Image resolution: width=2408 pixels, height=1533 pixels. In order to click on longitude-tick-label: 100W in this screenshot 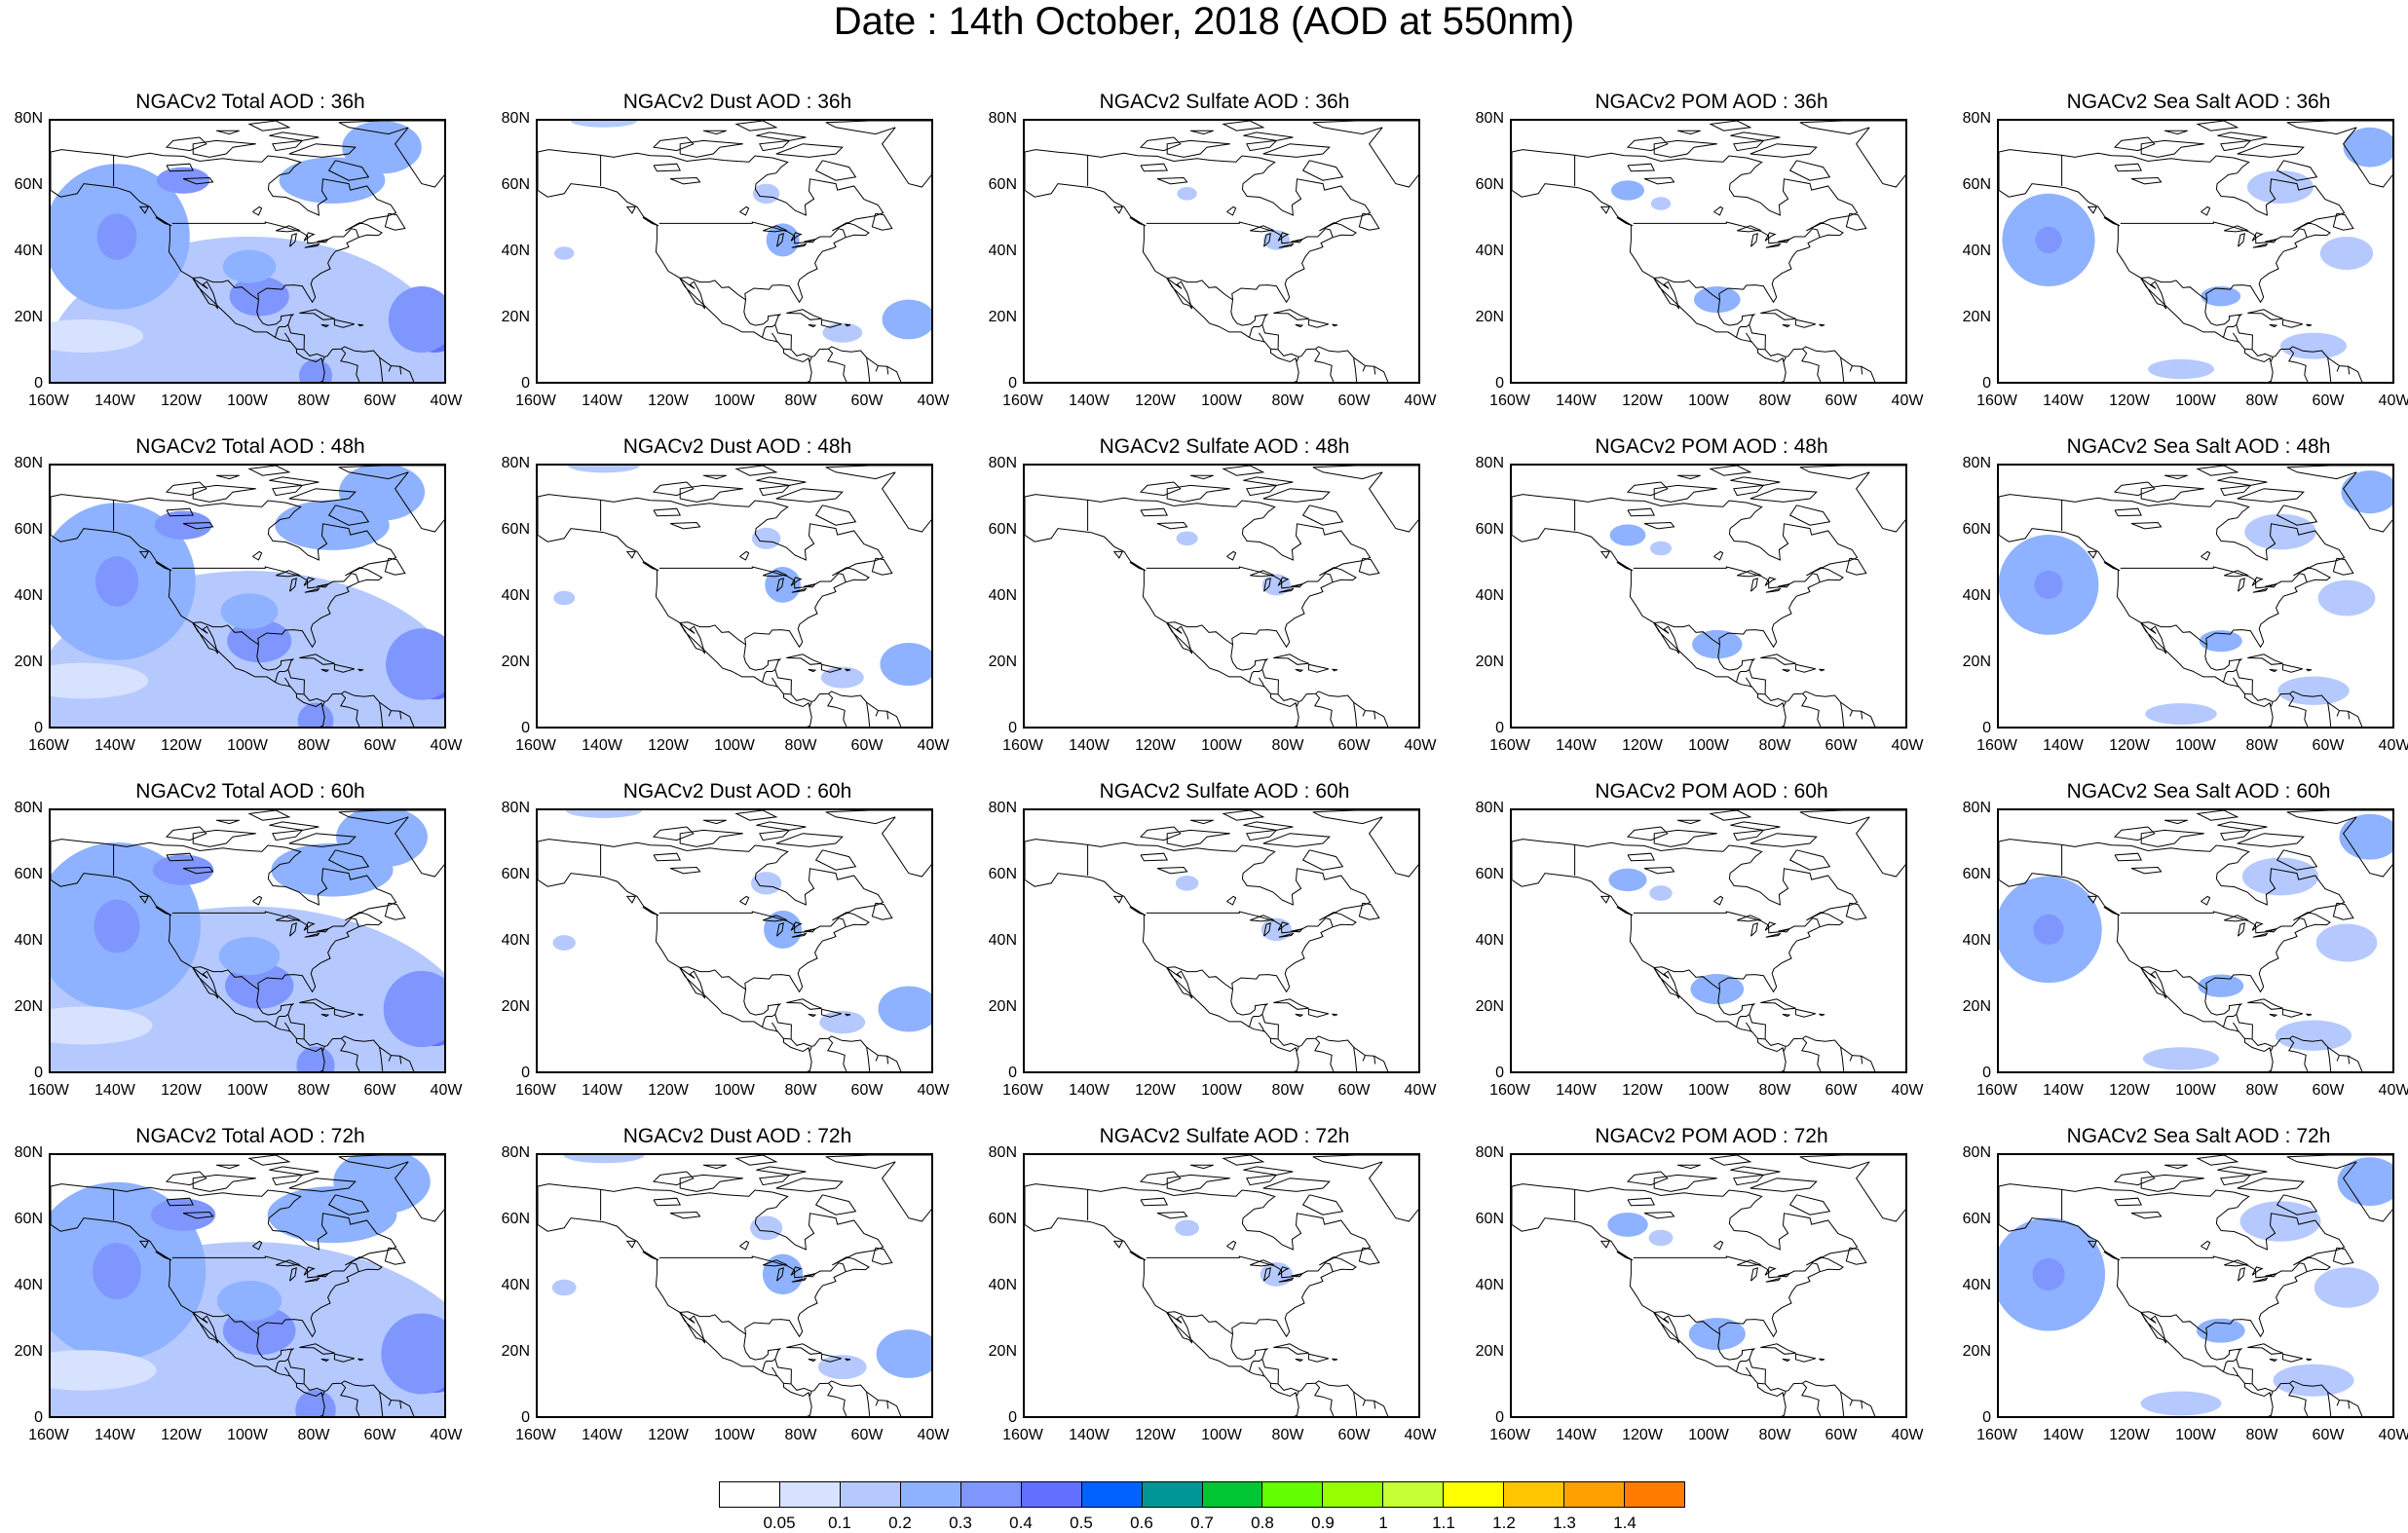, I will do `click(734, 1090)`.